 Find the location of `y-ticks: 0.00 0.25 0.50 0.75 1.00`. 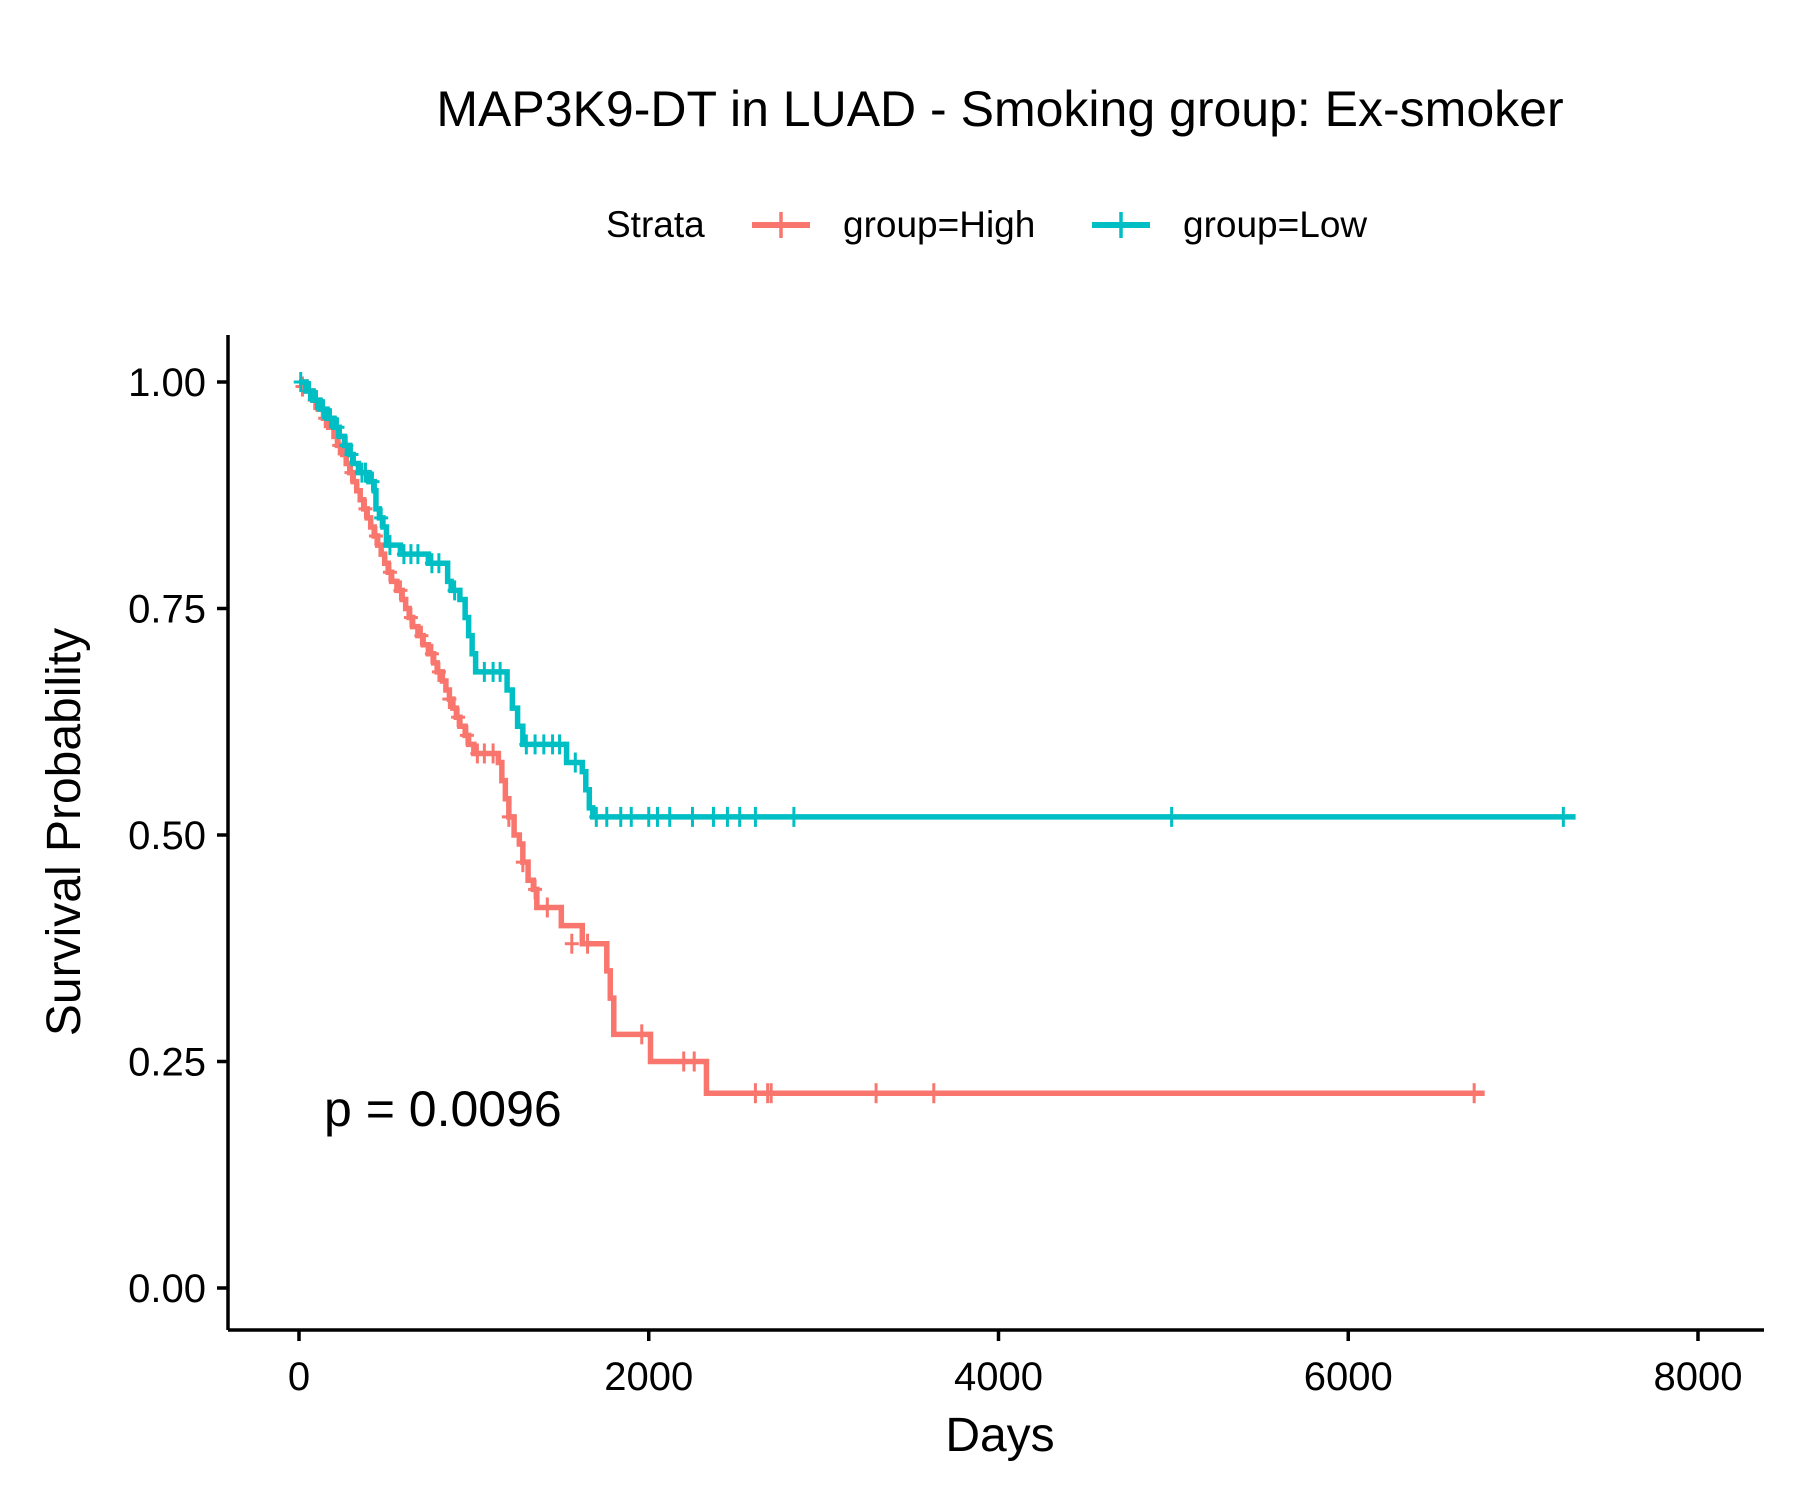

y-ticks: 0.00 0.25 0.50 0.75 1.00 is located at coordinates (178, 836).